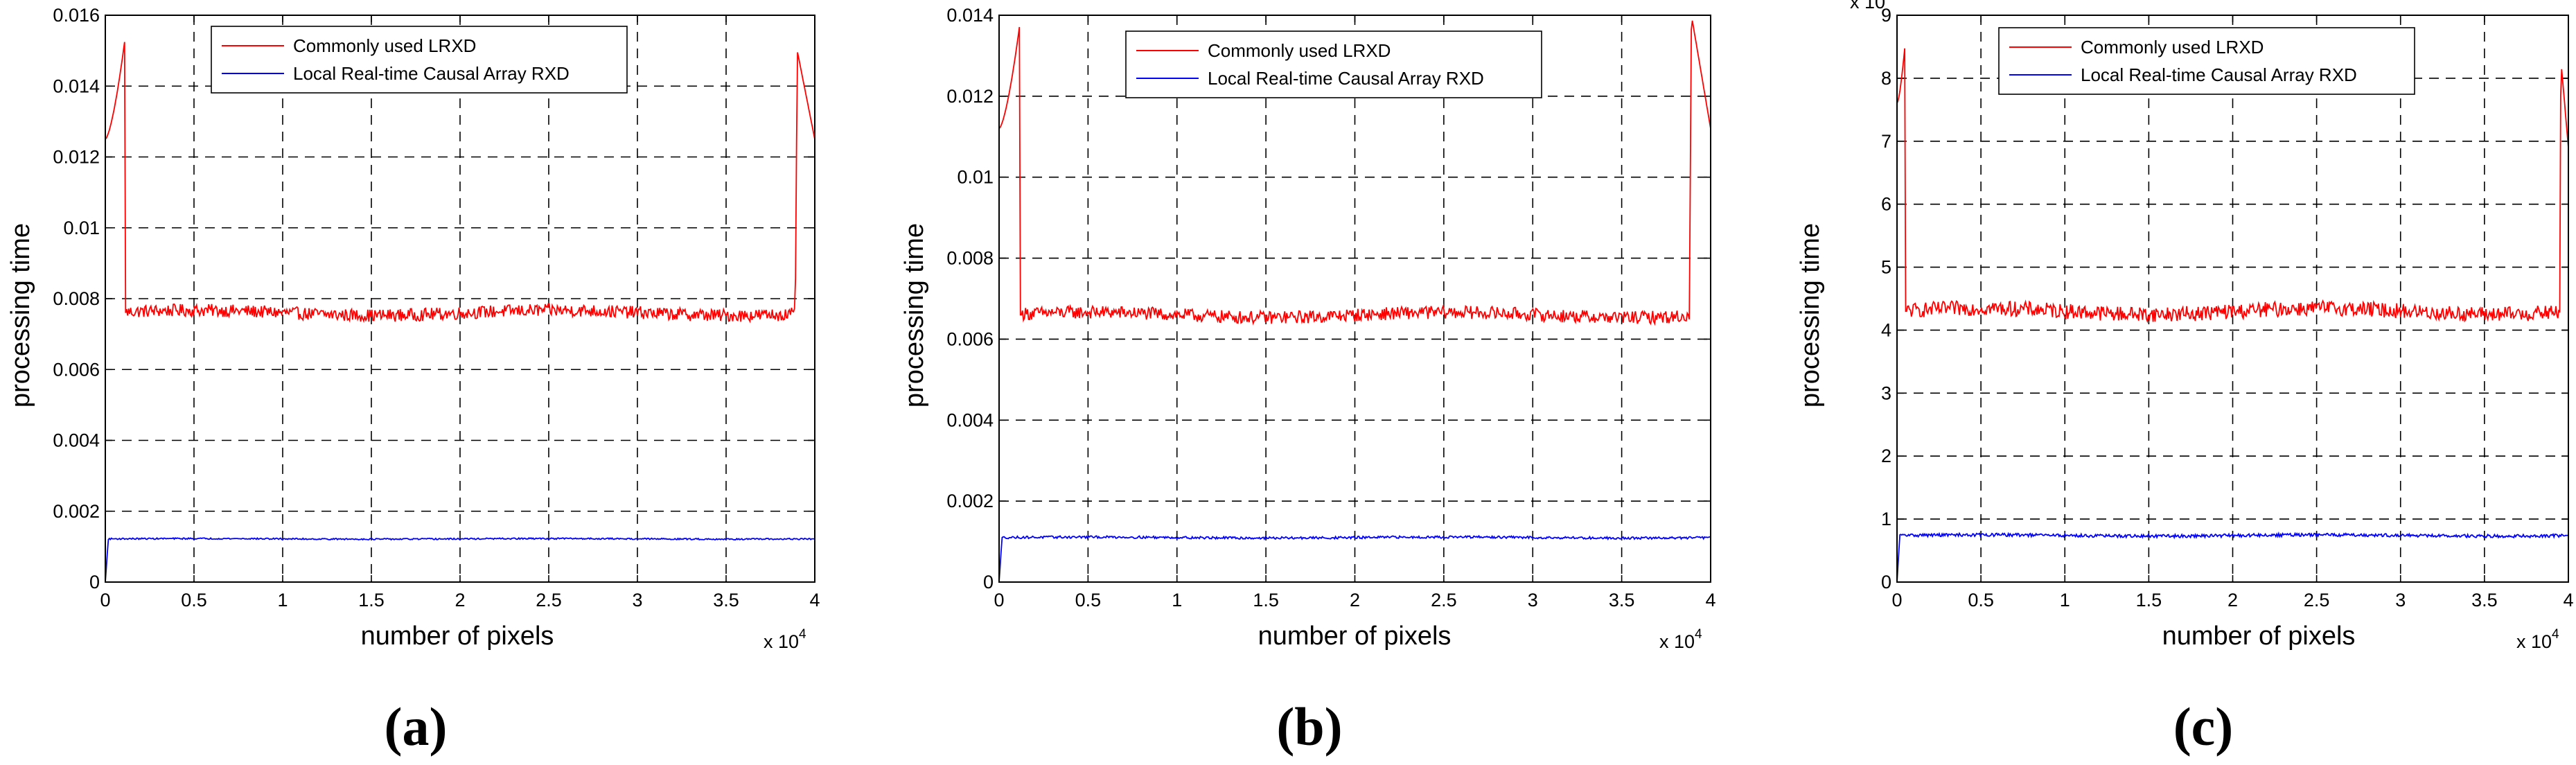 This screenshot has width=2576, height=765. I want to click on y-tick-label: 5, so click(1886, 267).